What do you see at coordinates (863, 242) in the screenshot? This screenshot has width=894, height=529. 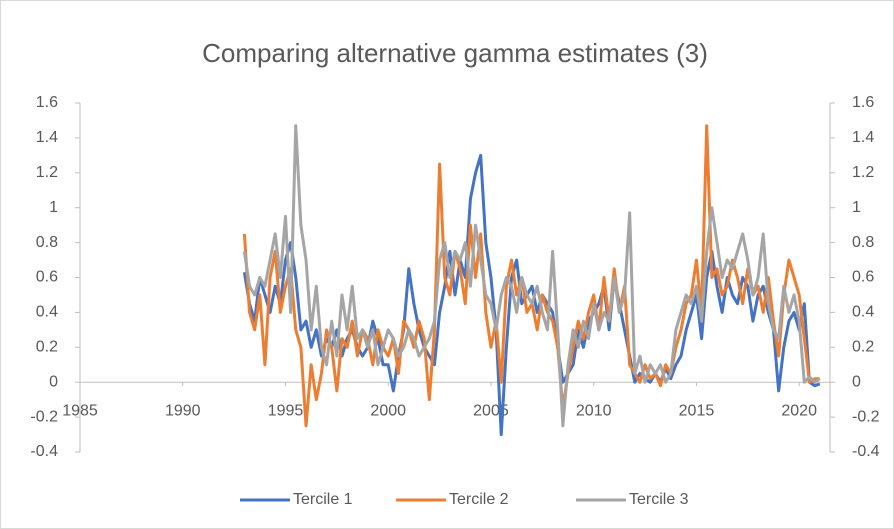 I see `y2-tick-label: 0.8` at bounding box center [863, 242].